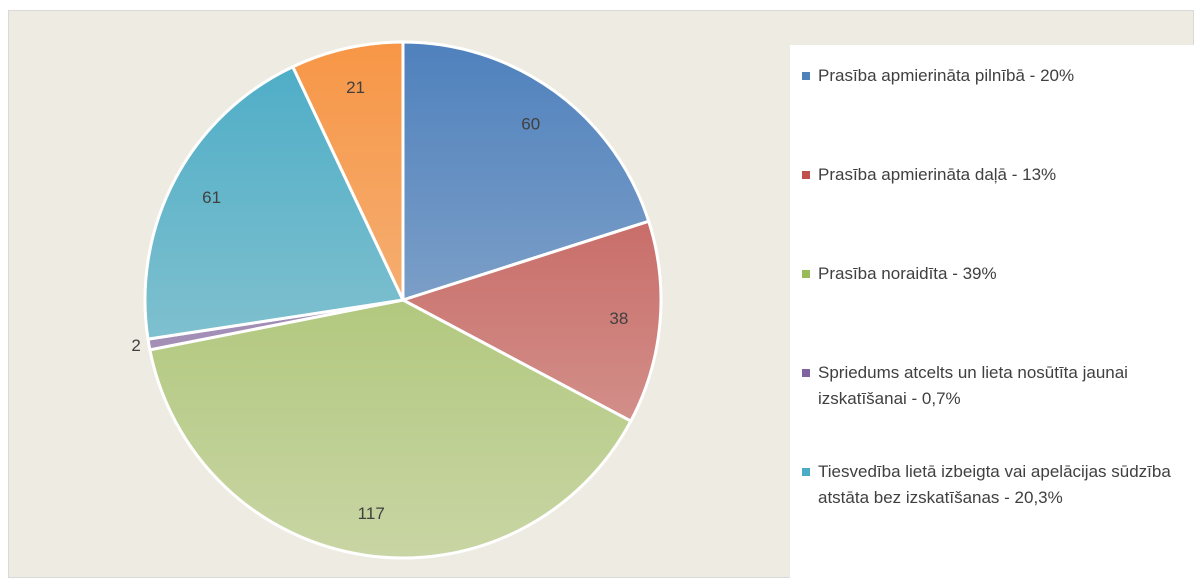 This screenshot has height=583, width=1202. I want to click on data-label: 38, so click(618, 318).